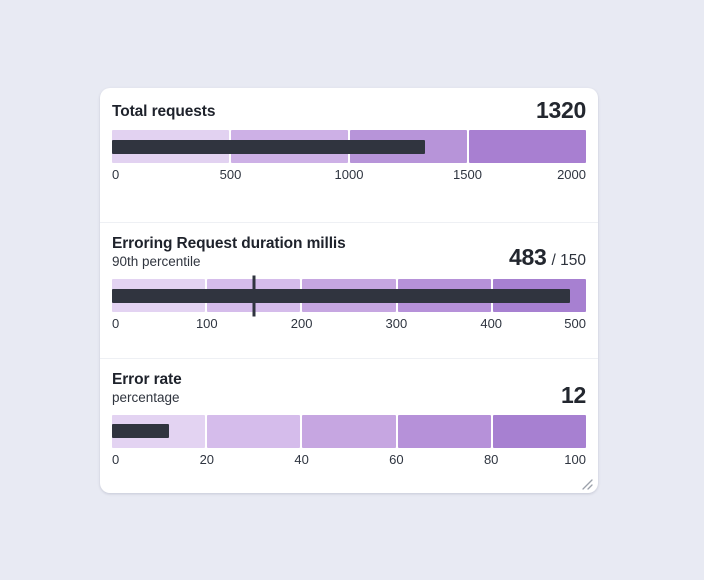 The width and height of the screenshot is (704, 580). Describe the element at coordinates (301, 459) in the screenshot. I see `axis-tick-label: 40` at that location.